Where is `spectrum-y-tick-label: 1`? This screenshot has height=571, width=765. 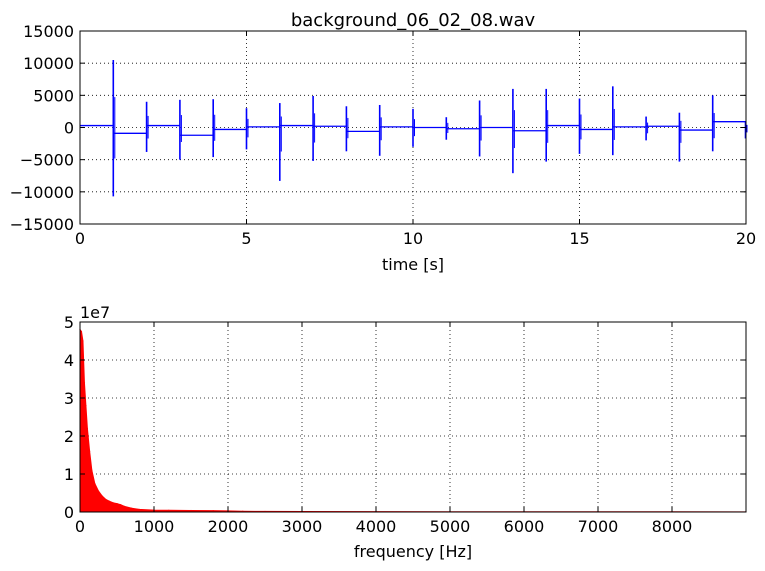
spectrum-y-tick-label: 1 is located at coordinates (69, 474).